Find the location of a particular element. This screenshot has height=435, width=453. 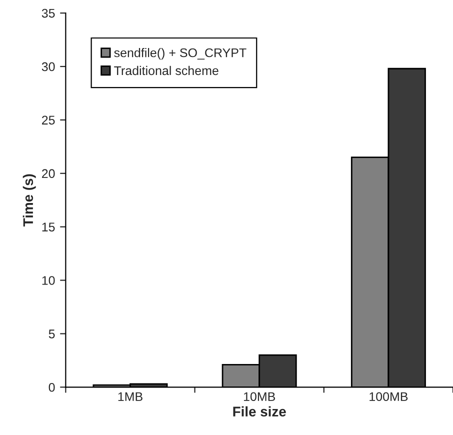

x-tick-label: 100MB is located at coordinates (389, 397).